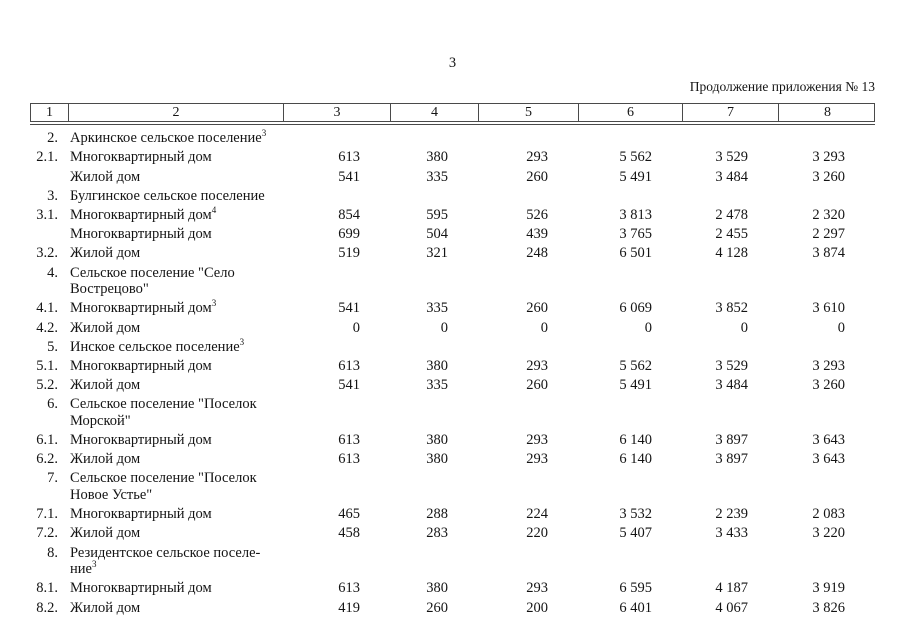 The width and height of the screenshot is (905, 640). What do you see at coordinates (452, 459) in the screenshot?
I see `table-row: 6.2. Жилой дом 613 380 293 6 140 3 897 3 643` at bounding box center [452, 459].